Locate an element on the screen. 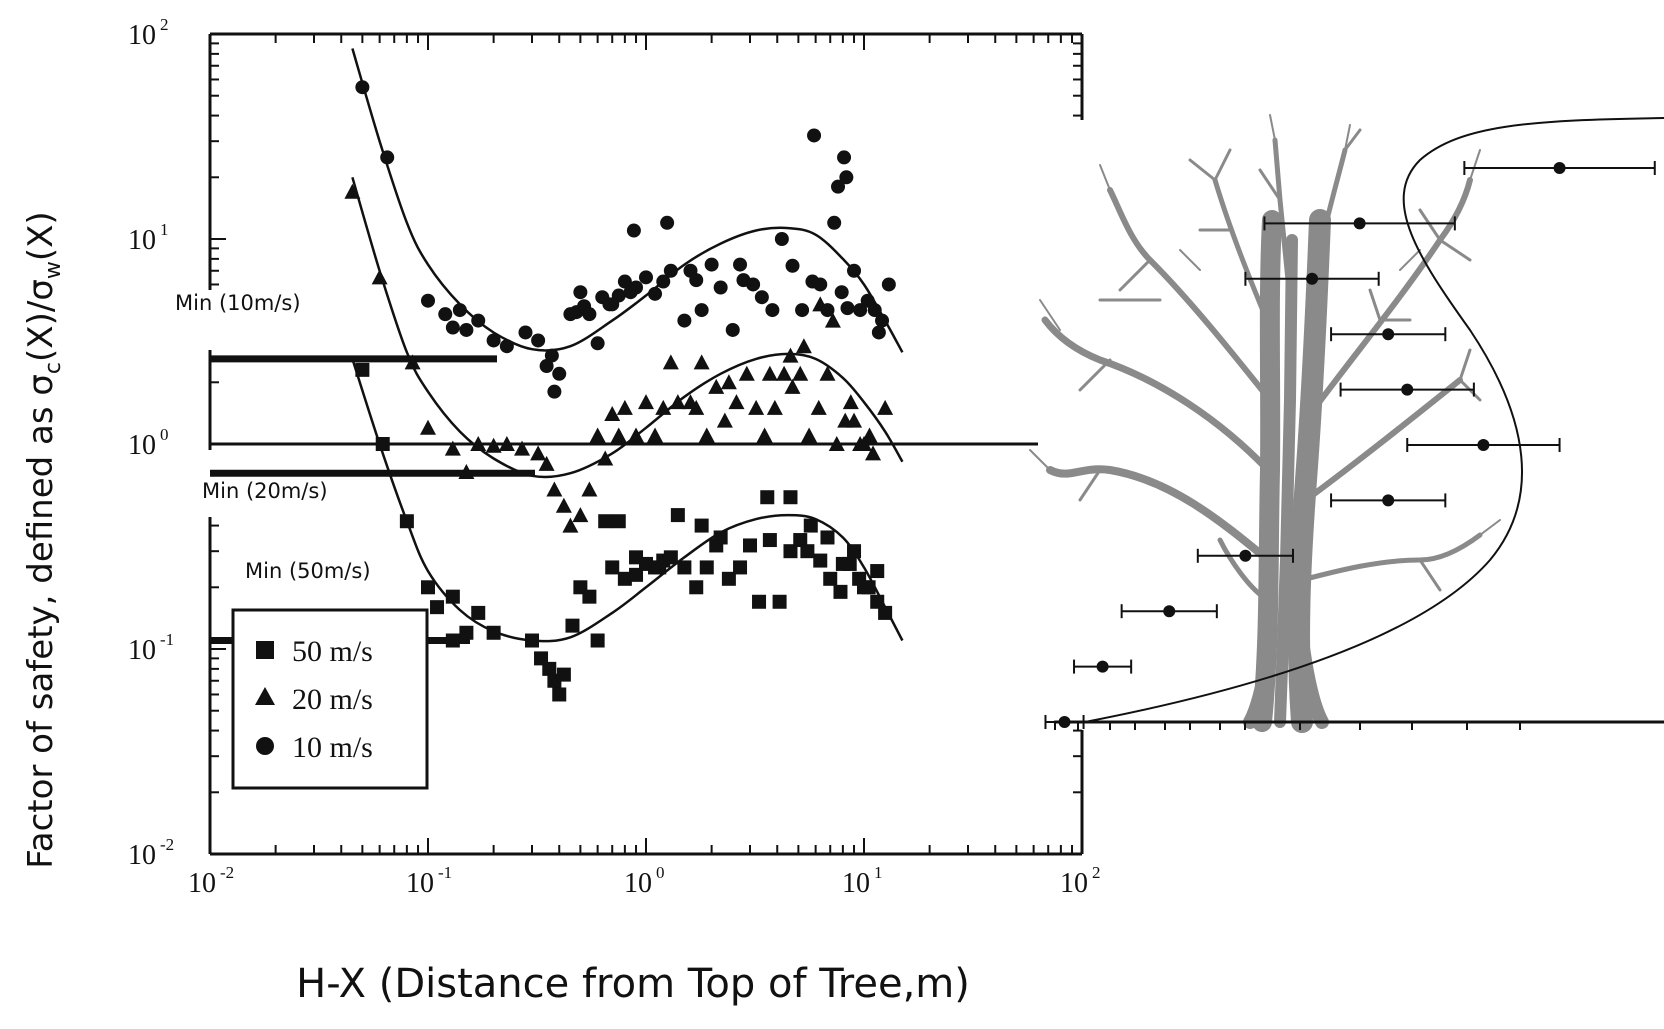 The width and height of the screenshot is (1664, 1029). y-tick-label: 10 -2 is located at coordinates (151, 853).